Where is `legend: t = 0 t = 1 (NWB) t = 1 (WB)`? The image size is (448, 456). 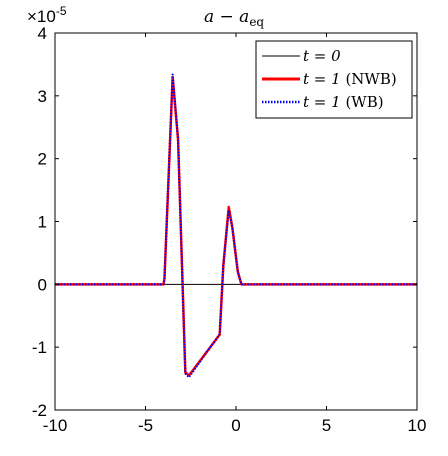 legend: t = 0 t = 1 (NWB) t = 1 (WB) is located at coordinates (334, 79).